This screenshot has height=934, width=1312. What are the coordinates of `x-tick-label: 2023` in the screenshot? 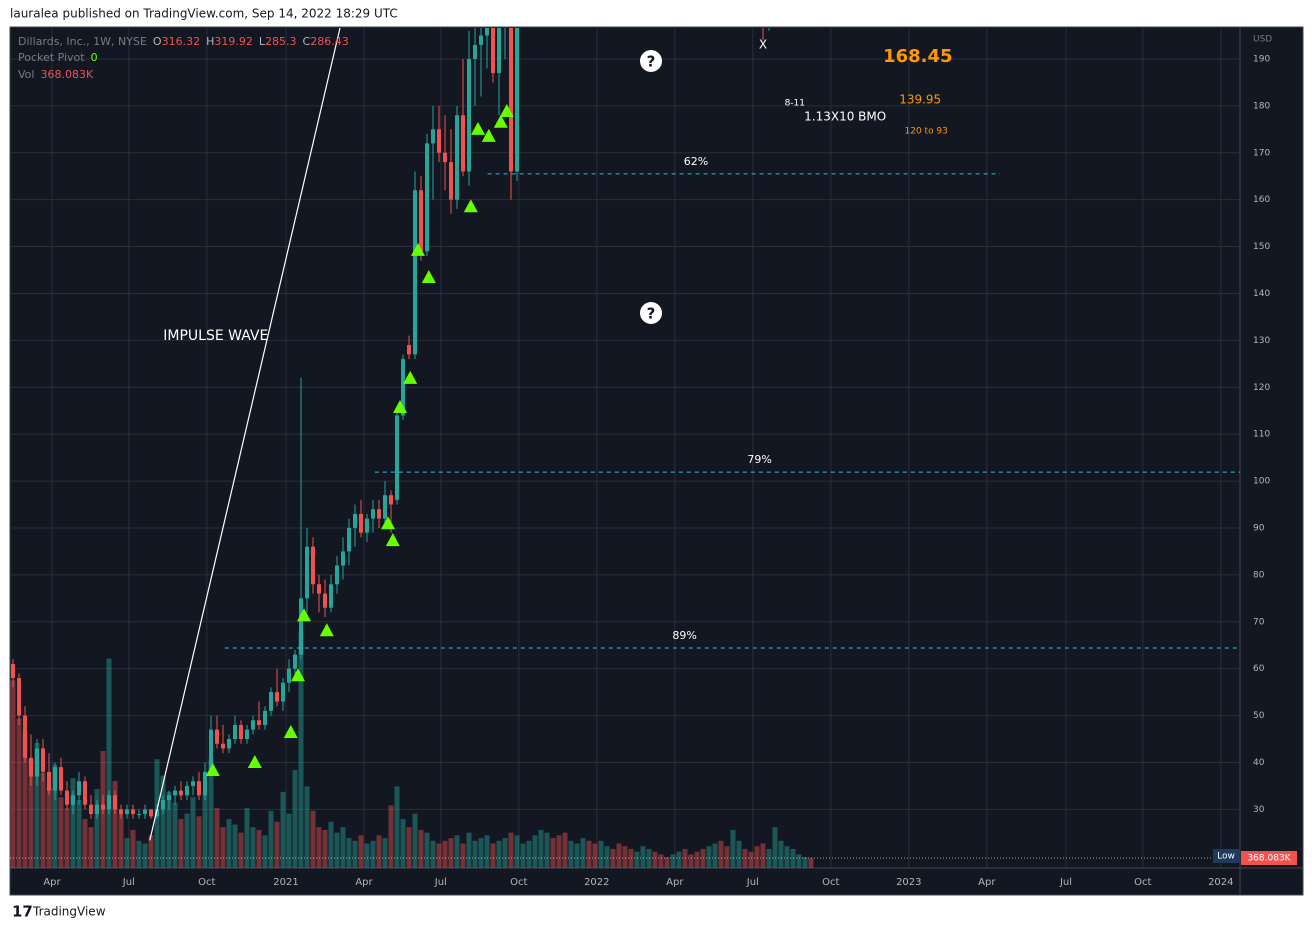 It's located at (908, 882).